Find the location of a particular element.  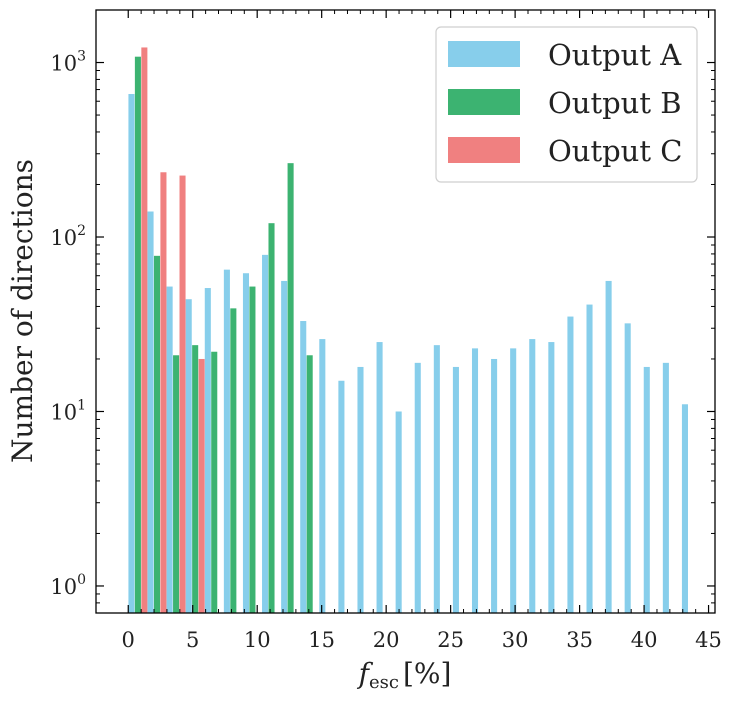

x-axis-unit: [%] is located at coordinates (427, 673).